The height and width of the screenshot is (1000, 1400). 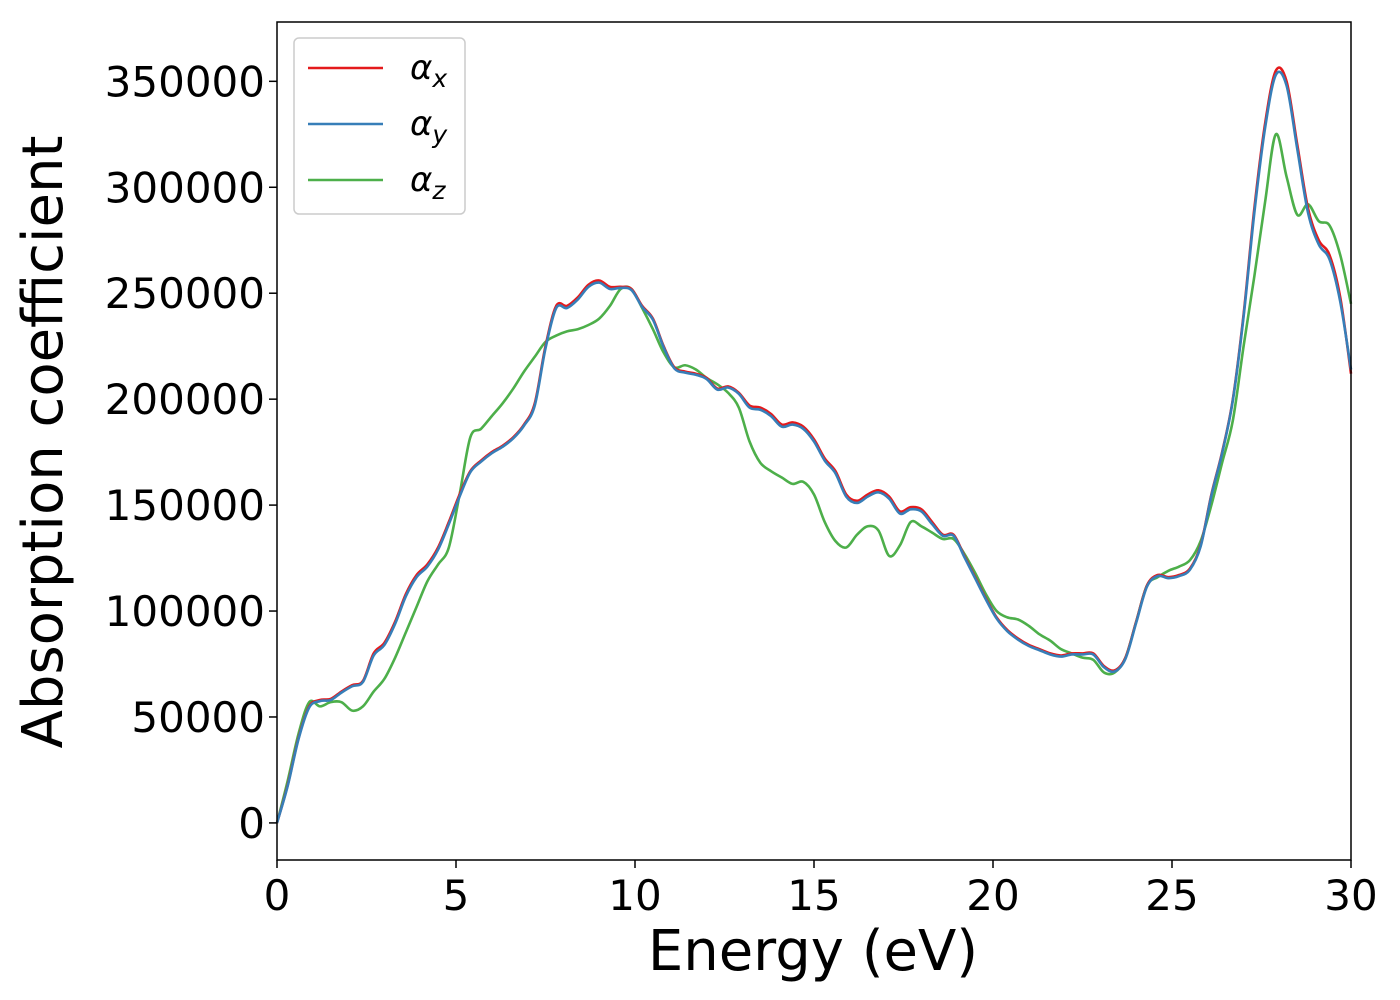 What do you see at coordinates (992, 895) in the screenshot?
I see `x-tick-label: 20` at bounding box center [992, 895].